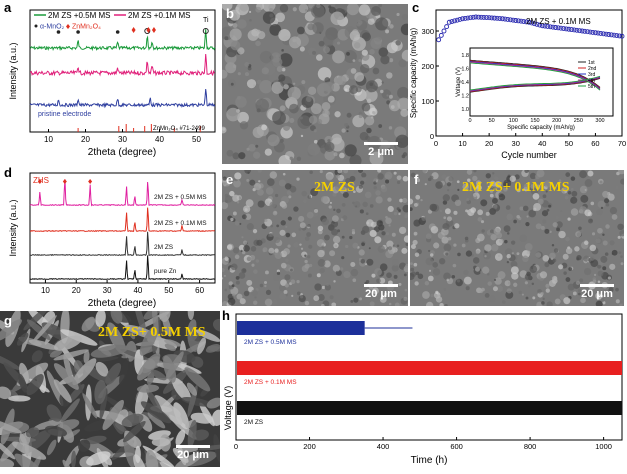  I want to click on panel-g-label: g, so click(8, 320).